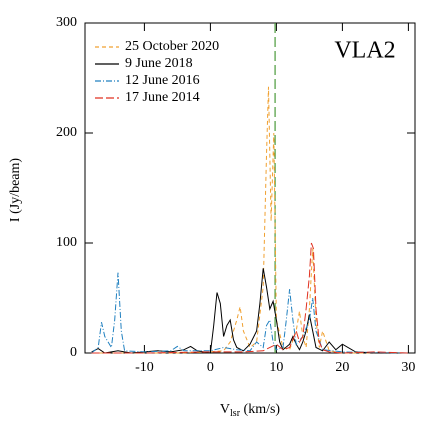 The height and width of the screenshot is (436, 436). What do you see at coordinates (364, 51) in the screenshot?
I see `annotation: VLA2` at bounding box center [364, 51].